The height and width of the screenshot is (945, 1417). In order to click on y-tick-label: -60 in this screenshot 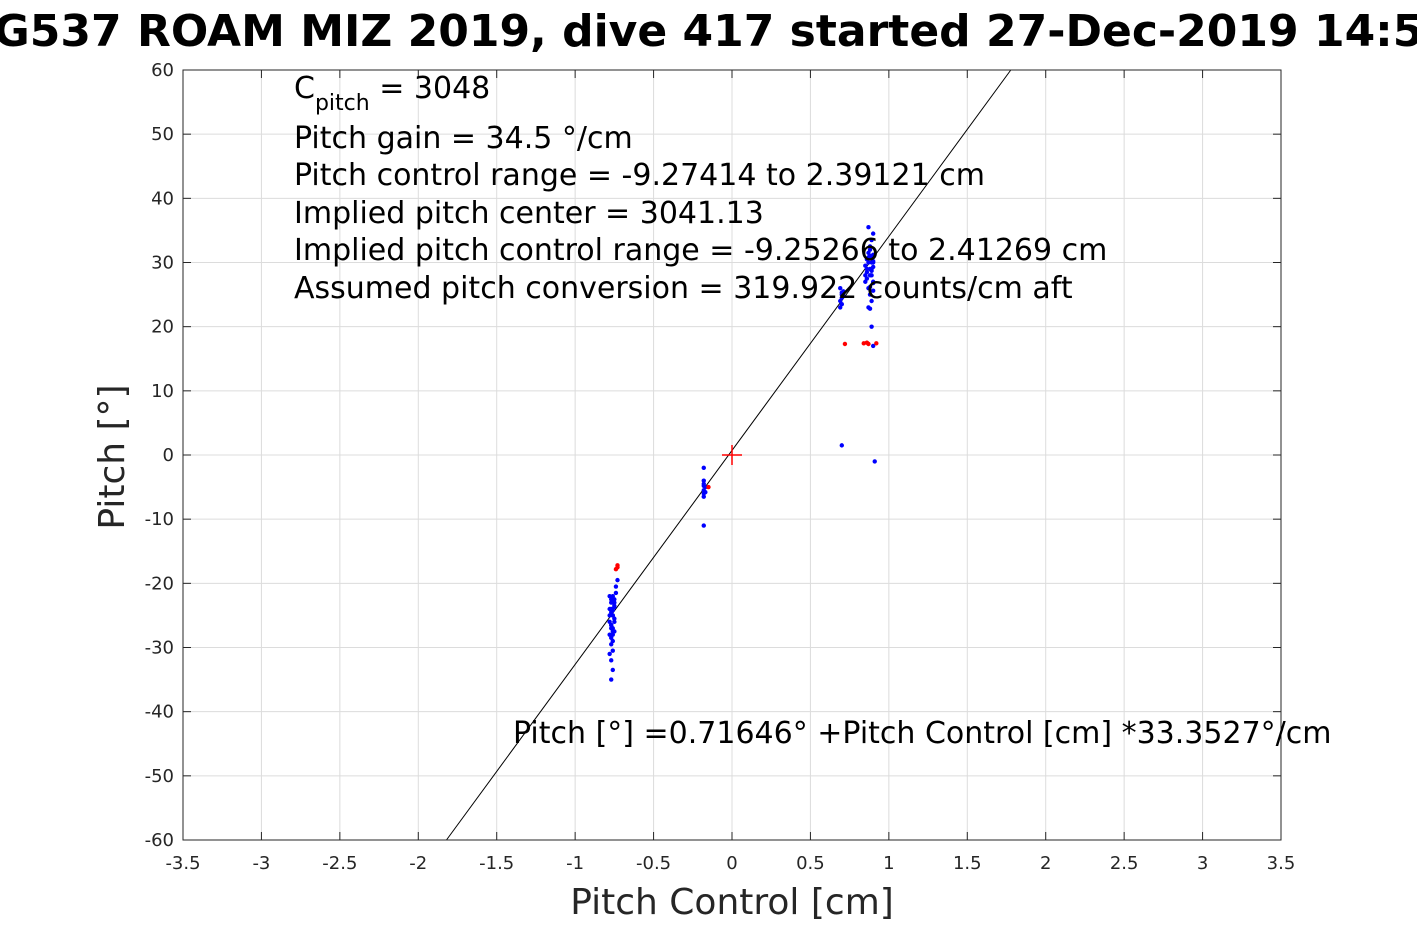, I will do `click(159, 840)`.